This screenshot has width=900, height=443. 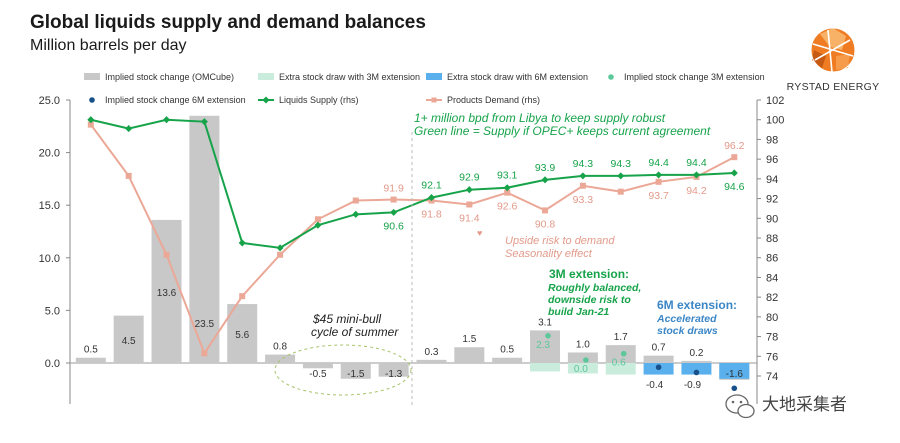 What do you see at coordinates (52, 311) in the screenshot?
I see `left-tick-label: 5.0` at bounding box center [52, 311].